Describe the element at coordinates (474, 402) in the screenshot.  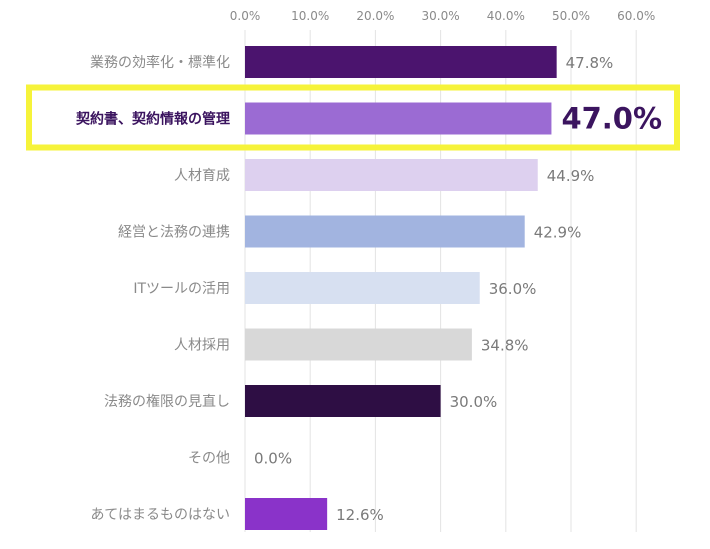
I see `data-label: 30.0%` at that location.